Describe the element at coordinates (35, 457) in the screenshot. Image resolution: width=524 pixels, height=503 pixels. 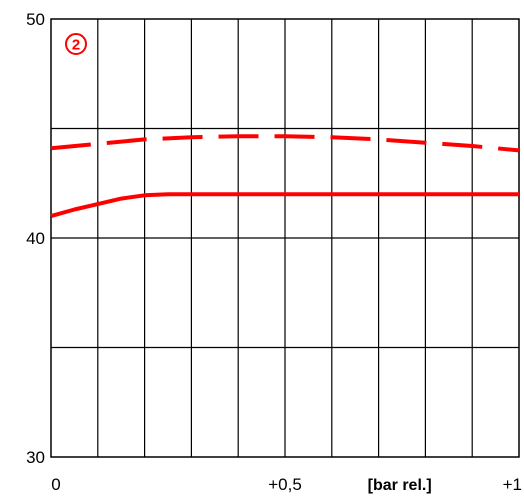
I see `y-tick-label: 30` at that location.